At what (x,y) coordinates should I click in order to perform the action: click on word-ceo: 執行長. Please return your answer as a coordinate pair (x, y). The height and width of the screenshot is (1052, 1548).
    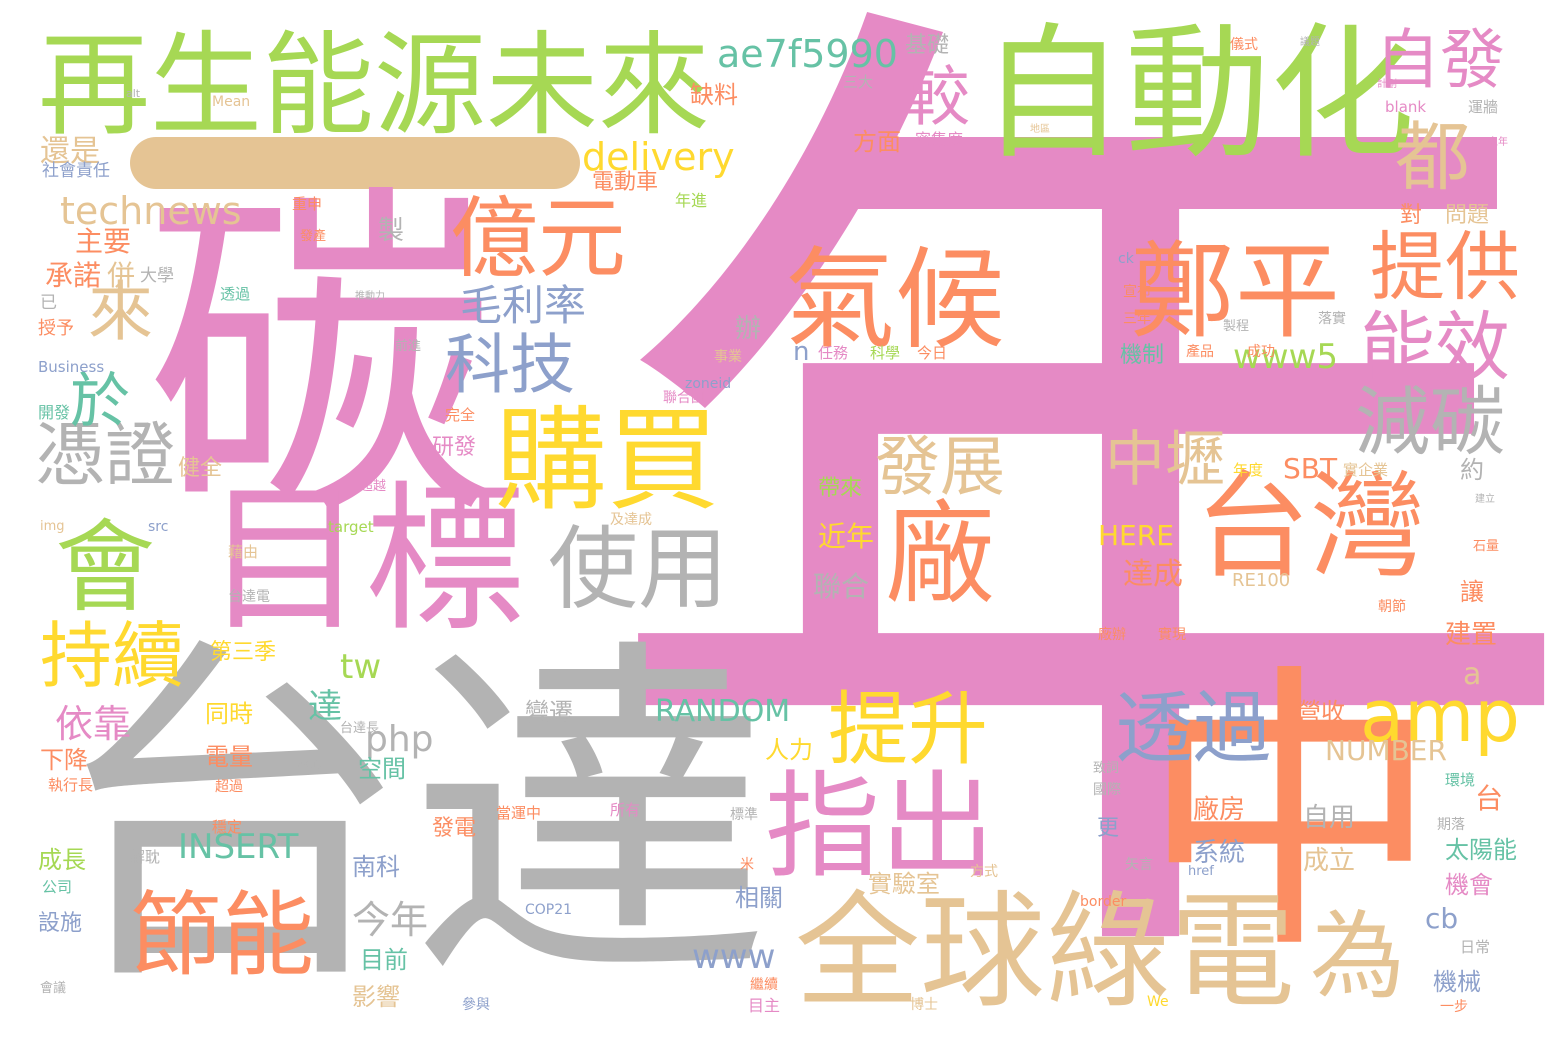
    Looking at the image, I should click on (71, 785).